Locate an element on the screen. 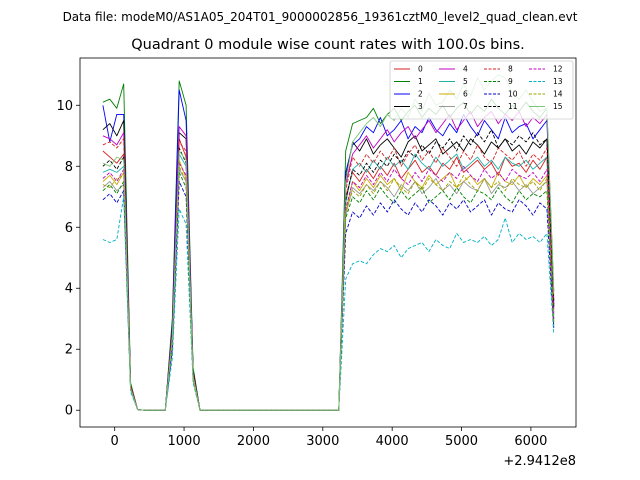 This screenshot has width=640, height=480. y-tick-label: 10 is located at coordinates (64, 106).